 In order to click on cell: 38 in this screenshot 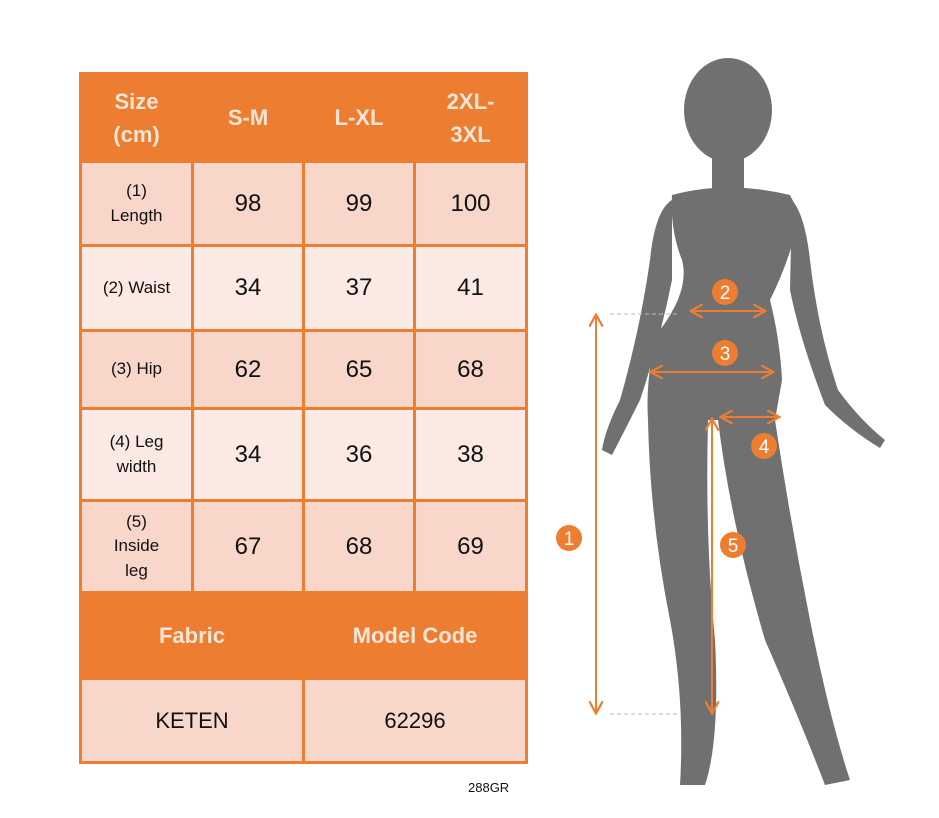, I will do `click(470, 454)`.